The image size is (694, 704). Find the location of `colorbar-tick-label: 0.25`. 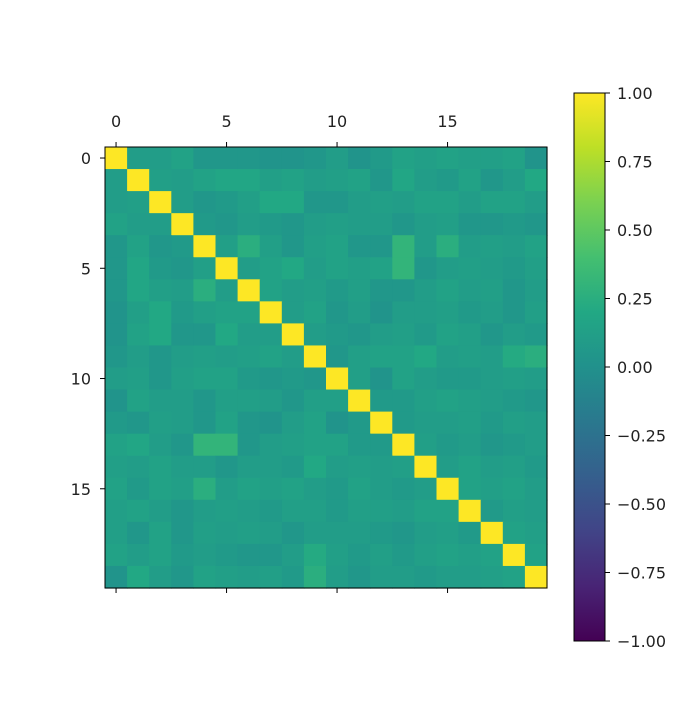

colorbar-tick-label: 0.25 is located at coordinates (635, 299).